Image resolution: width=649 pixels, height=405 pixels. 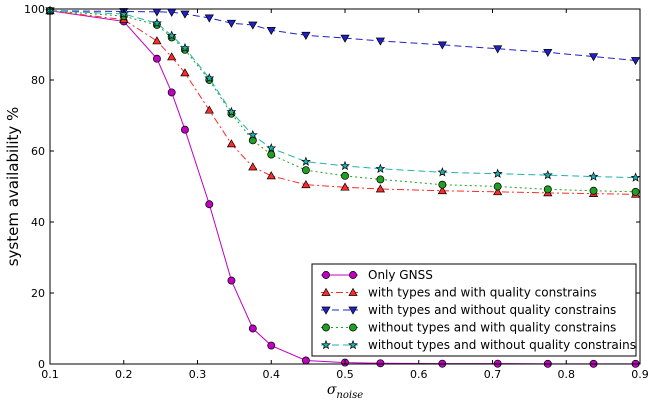 What do you see at coordinates (50, 374) in the screenshot?
I see `x-tick-label: 0.1` at bounding box center [50, 374].